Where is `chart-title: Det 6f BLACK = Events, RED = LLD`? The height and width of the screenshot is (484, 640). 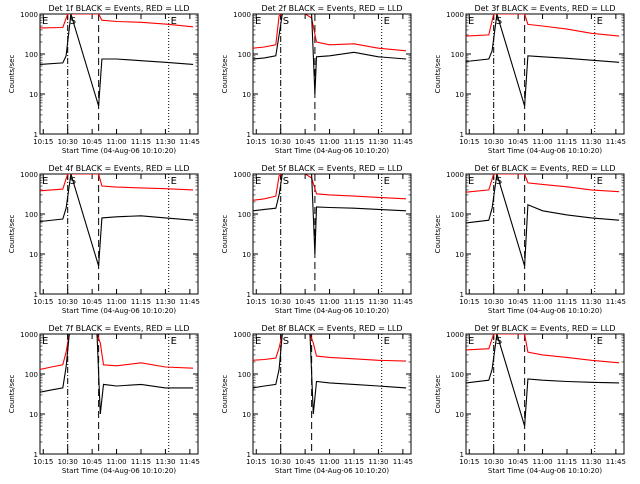
chart-title: Det 6f BLACK = Events, RED = LLD is located at coordinates (544, 168).